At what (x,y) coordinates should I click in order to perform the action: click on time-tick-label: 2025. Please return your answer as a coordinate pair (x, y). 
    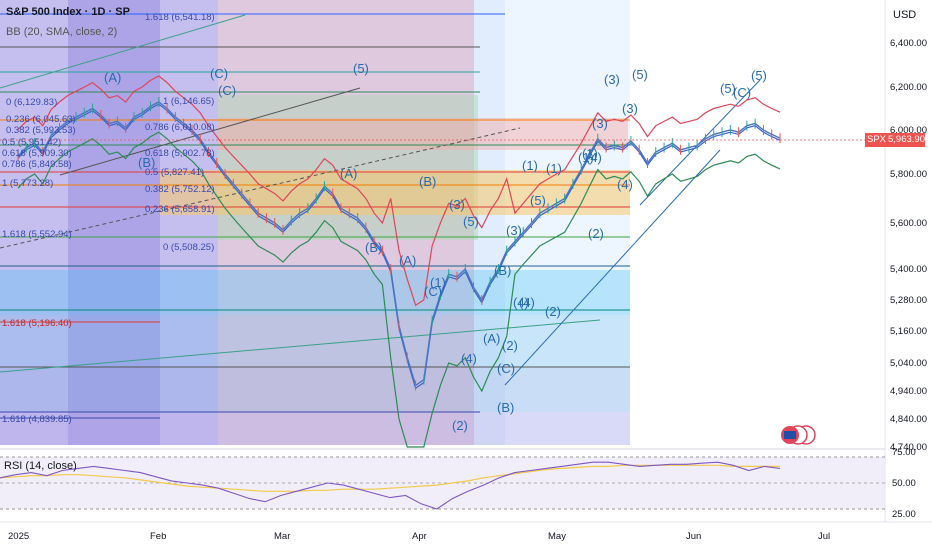
    Looking at the image, I should click on (18, 536).